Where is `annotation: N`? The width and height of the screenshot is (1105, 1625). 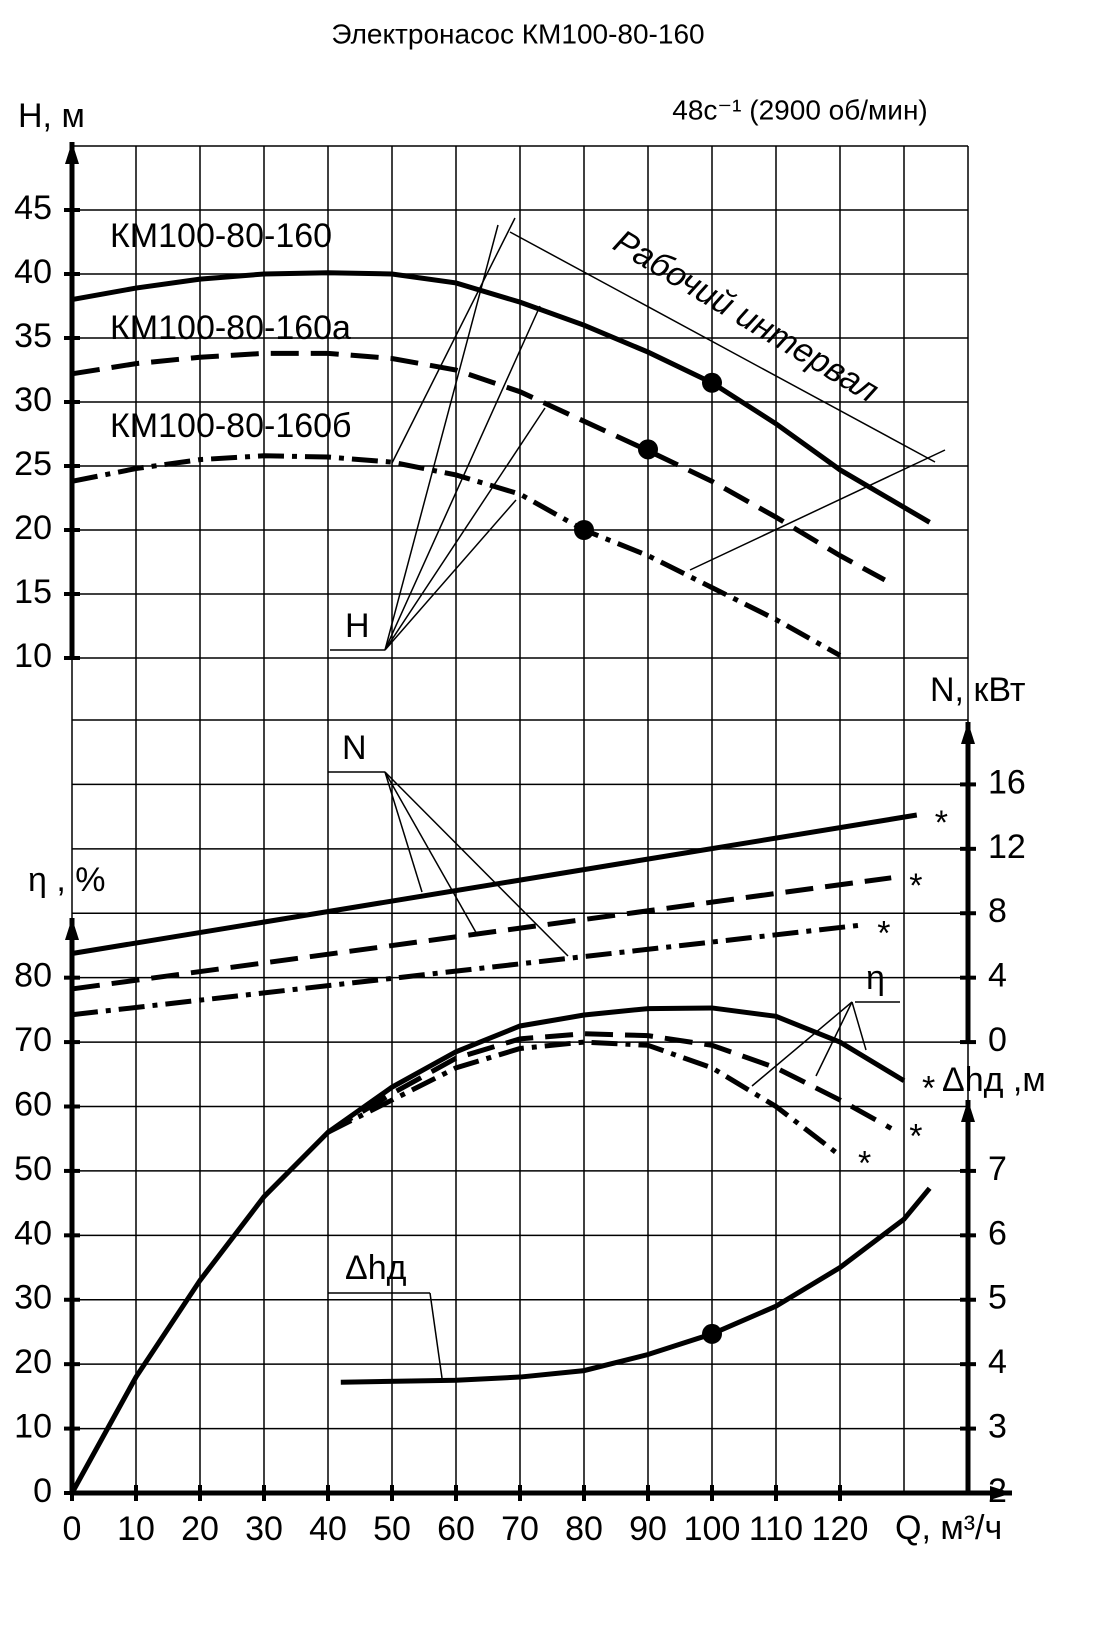
annotation: N is located at coordinates (354, 748).